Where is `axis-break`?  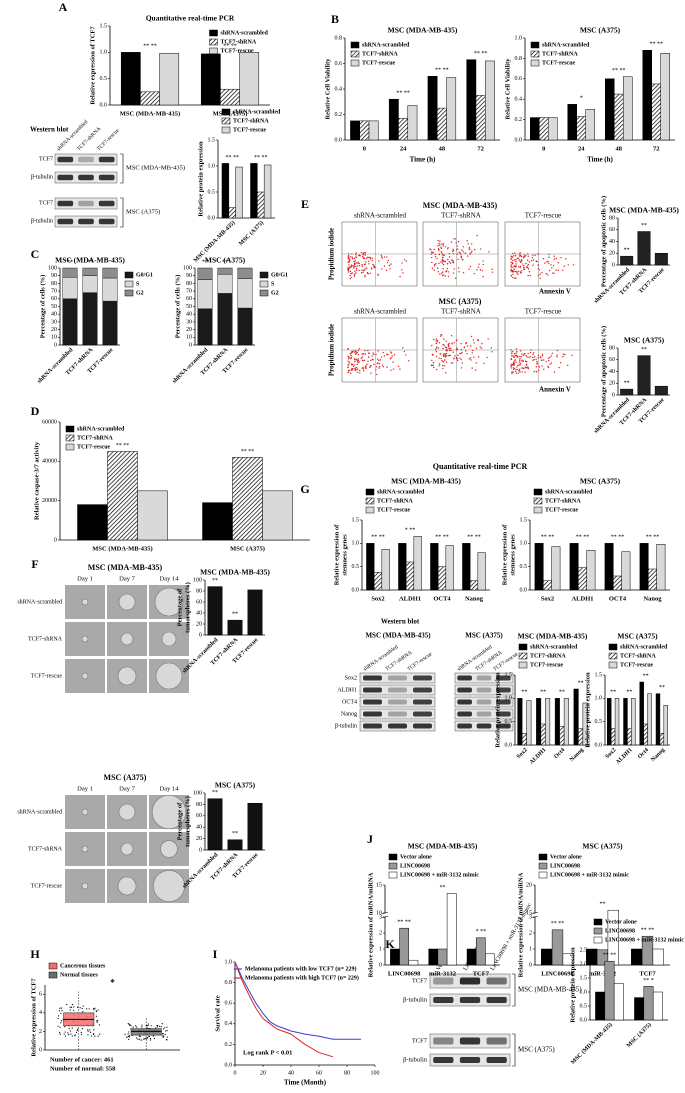
axis-break is located at coordinates (385, 915).